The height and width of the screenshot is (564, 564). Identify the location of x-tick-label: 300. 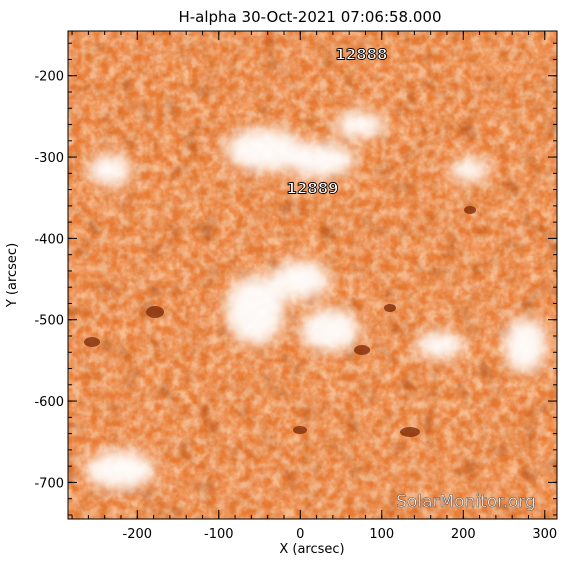
(544, 534).